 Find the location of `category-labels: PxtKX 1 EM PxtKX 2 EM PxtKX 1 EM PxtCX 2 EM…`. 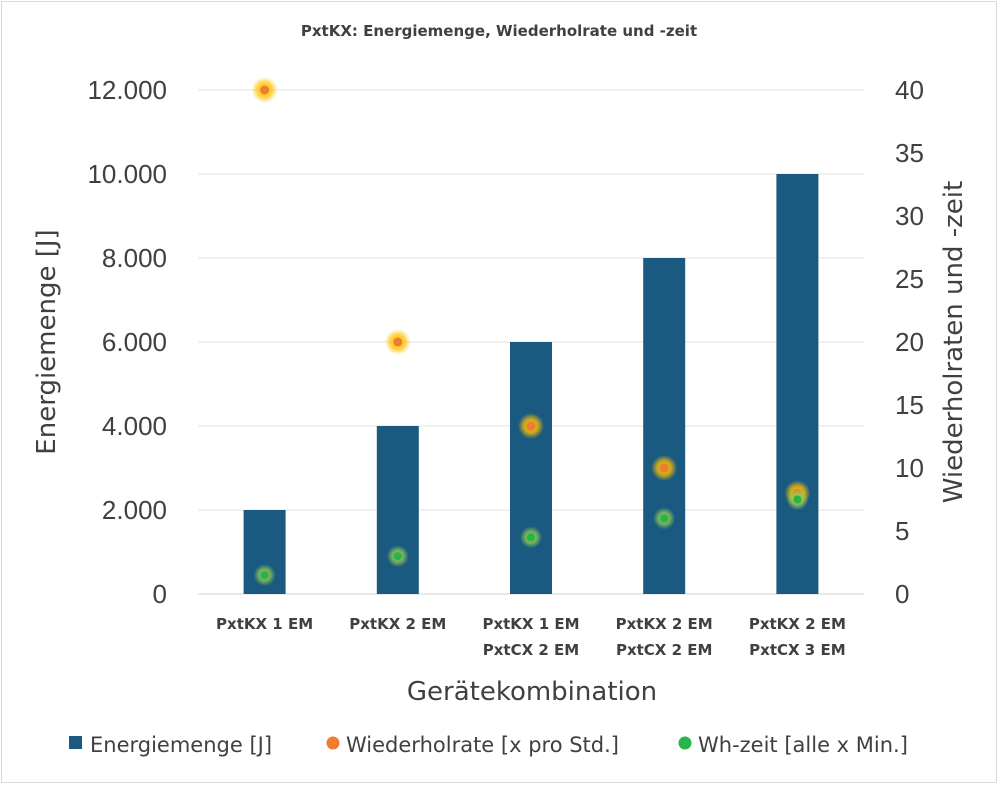

category-labels: PxtKX 1 EM PxtKX 2 EM PxtKX 1 EM PxtCX 2 EM… is located at coordinates (531, 637).